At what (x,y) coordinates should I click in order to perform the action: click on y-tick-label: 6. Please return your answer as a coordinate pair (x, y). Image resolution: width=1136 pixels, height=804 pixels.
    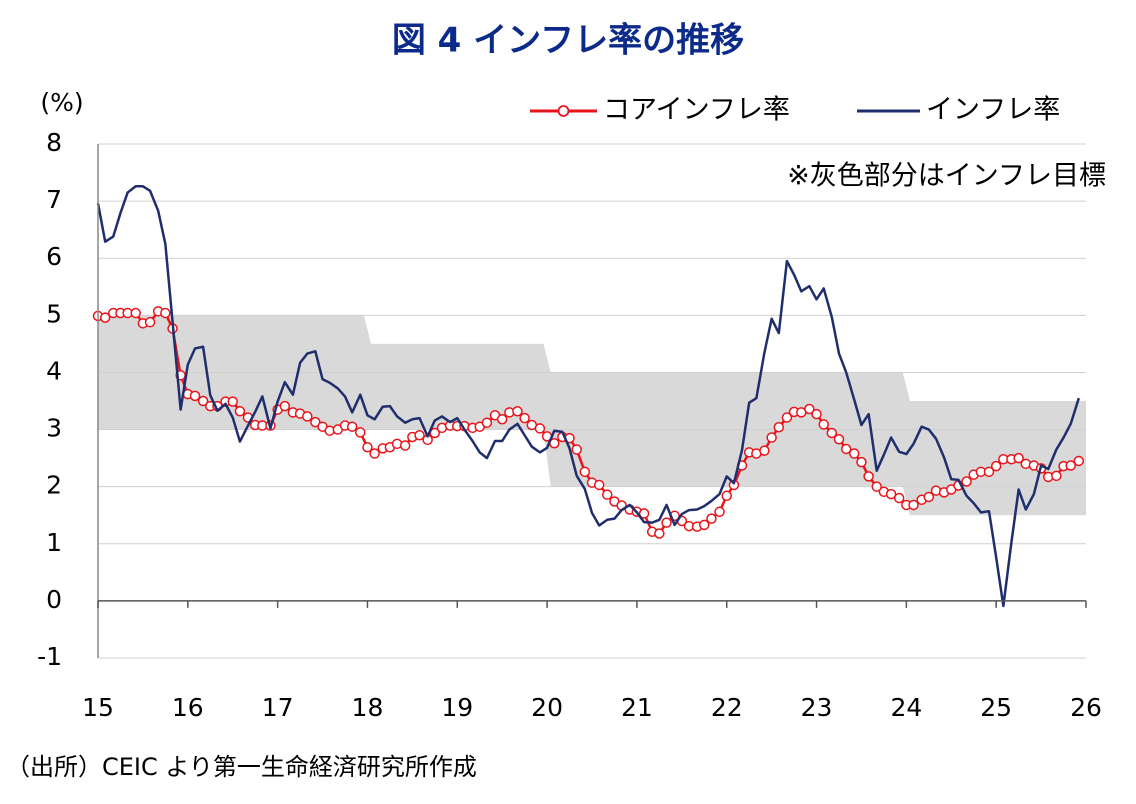
    Looking at the image, I should click on (54, 256).